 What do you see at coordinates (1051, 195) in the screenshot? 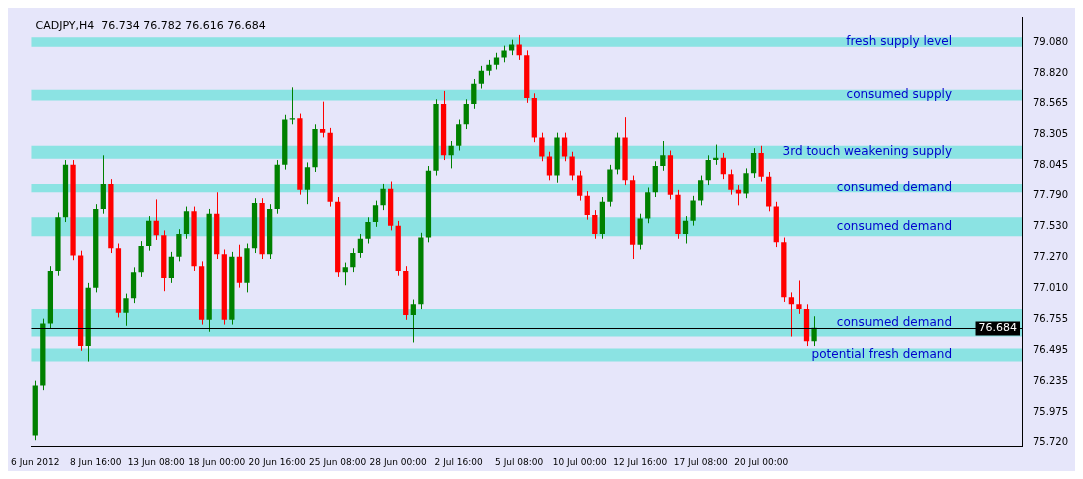
I see `y-tick-label: 77.790` at bounding box center [1051, 195].